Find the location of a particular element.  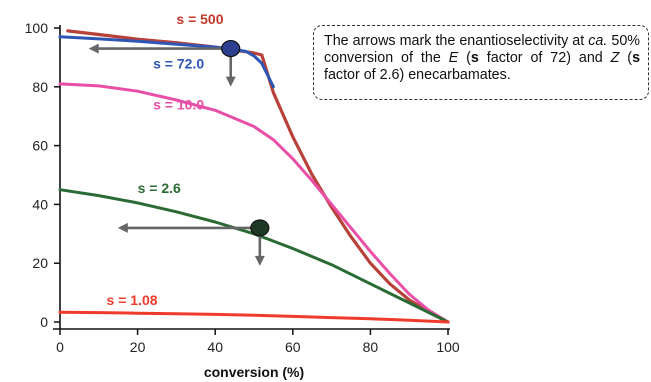

series-label: s = 1.08 is located at coordinates (132, 300).